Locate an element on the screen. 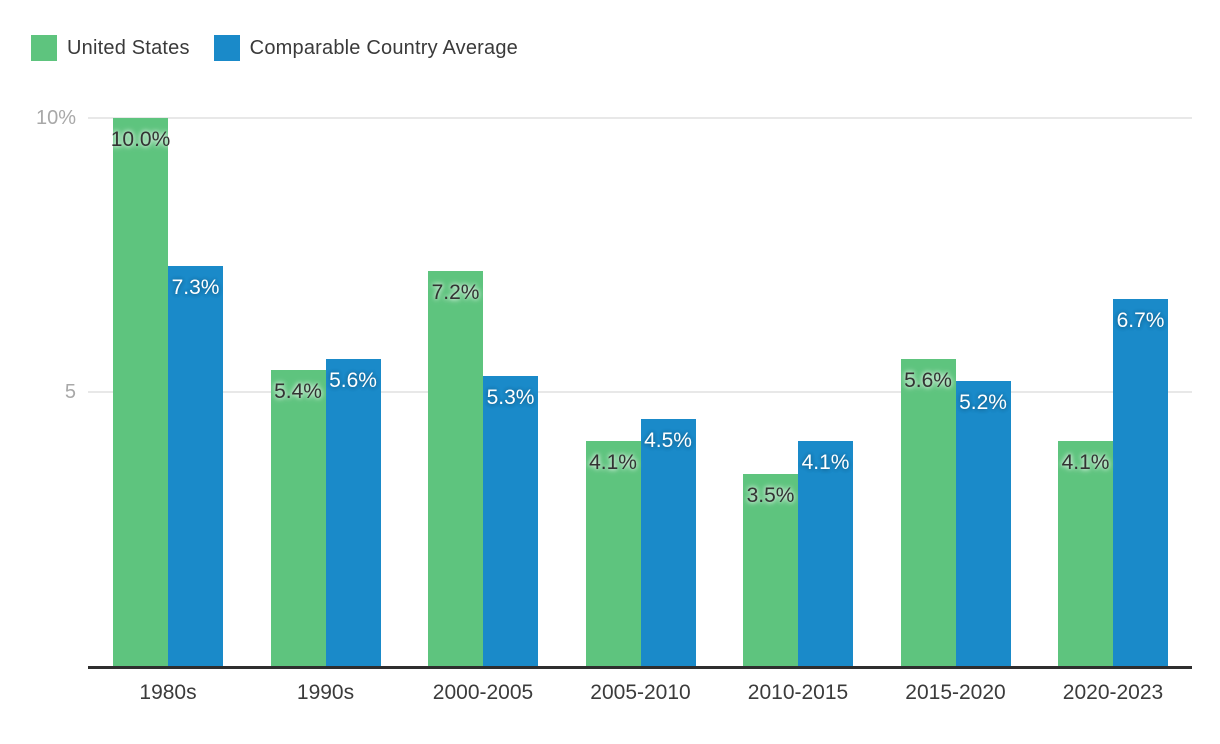 Image resolution: width=1220 pixels, height=744 pixels. bar-value-label-comparable-country-average-2000-2005: 5.3% is located at coordinates (510, 397).